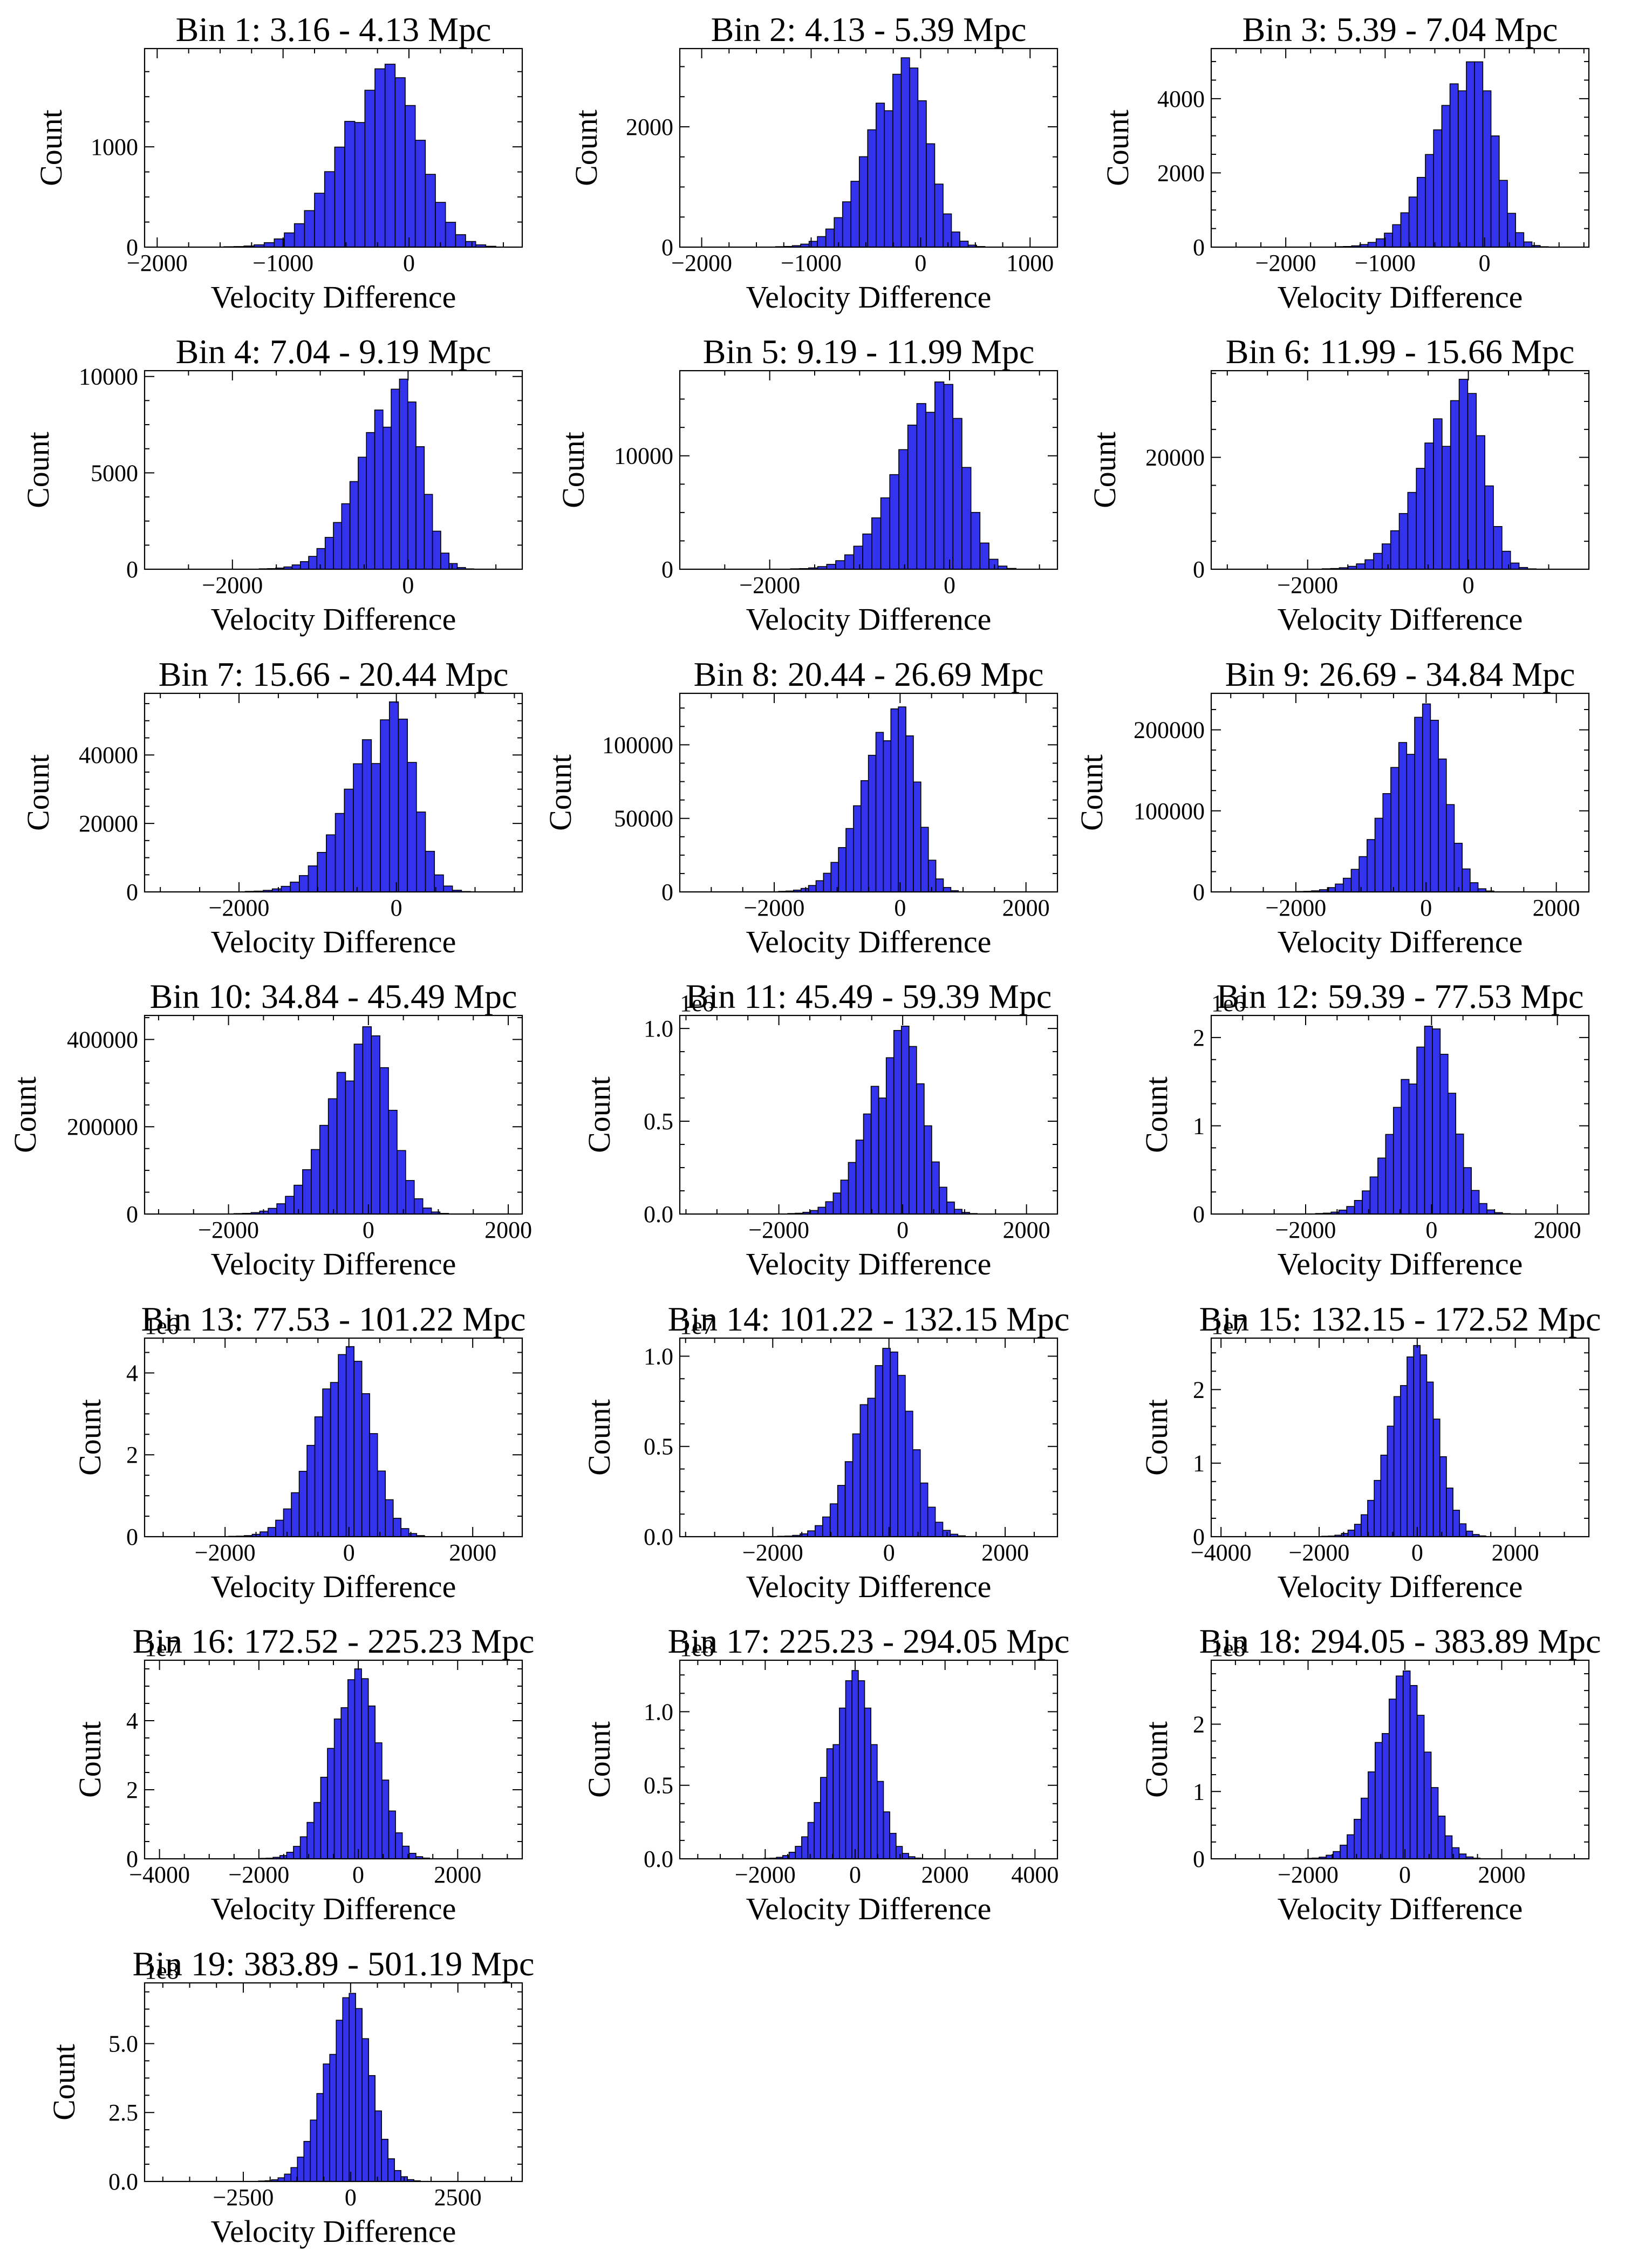  I want to click on panel-title: Bin 19: 383.89 - 501.19 Mpc, so click(334, 1964).